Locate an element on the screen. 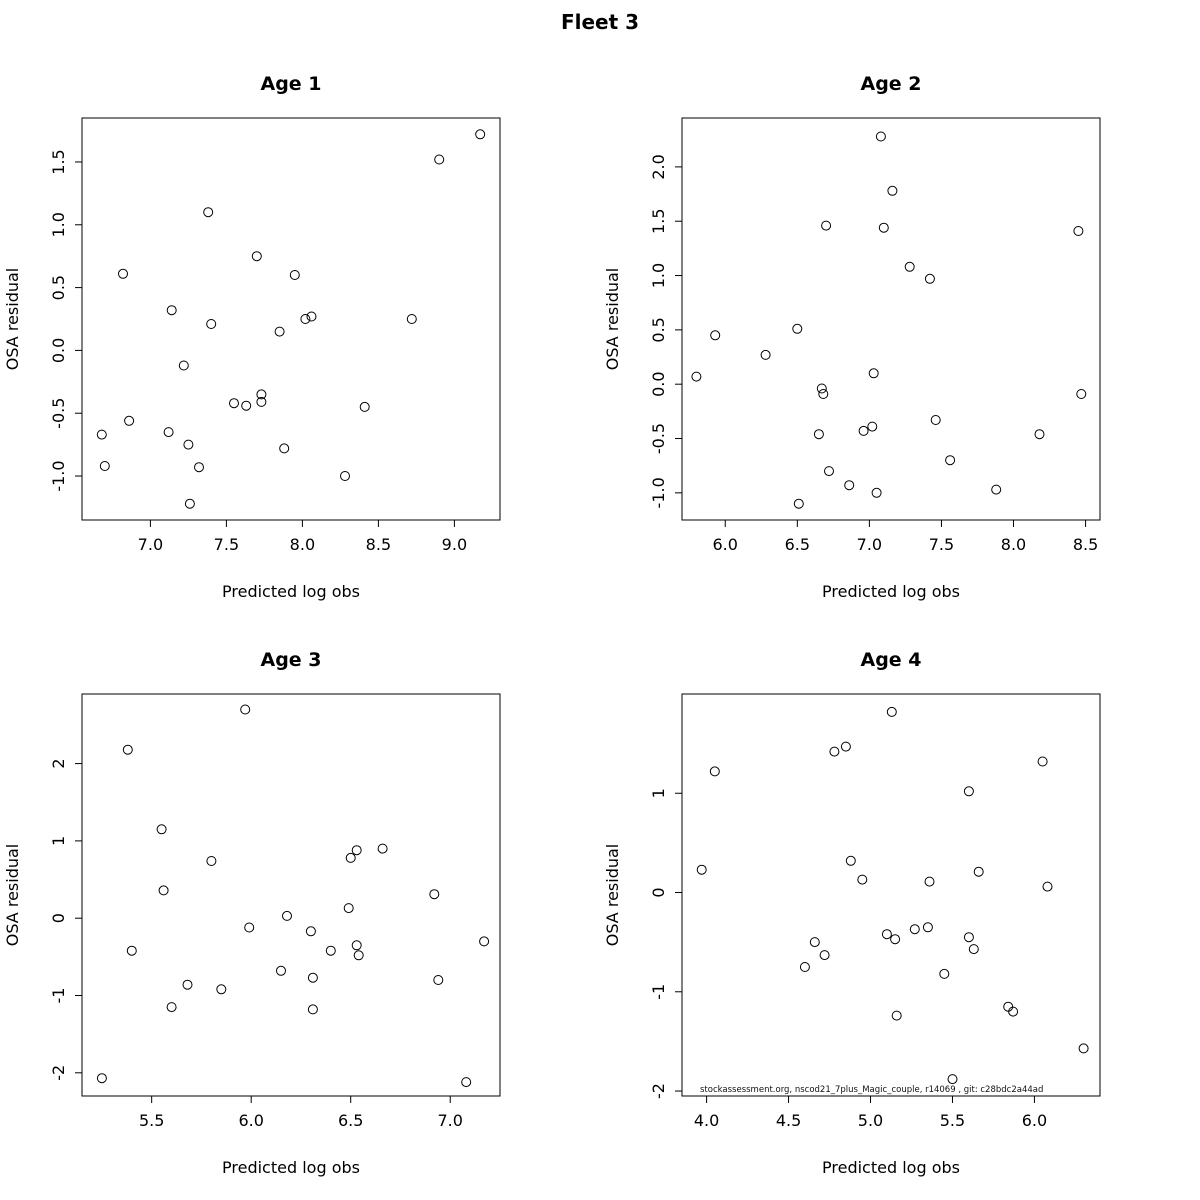  plot-title: Age 2 is located at coordinates (890, 84).